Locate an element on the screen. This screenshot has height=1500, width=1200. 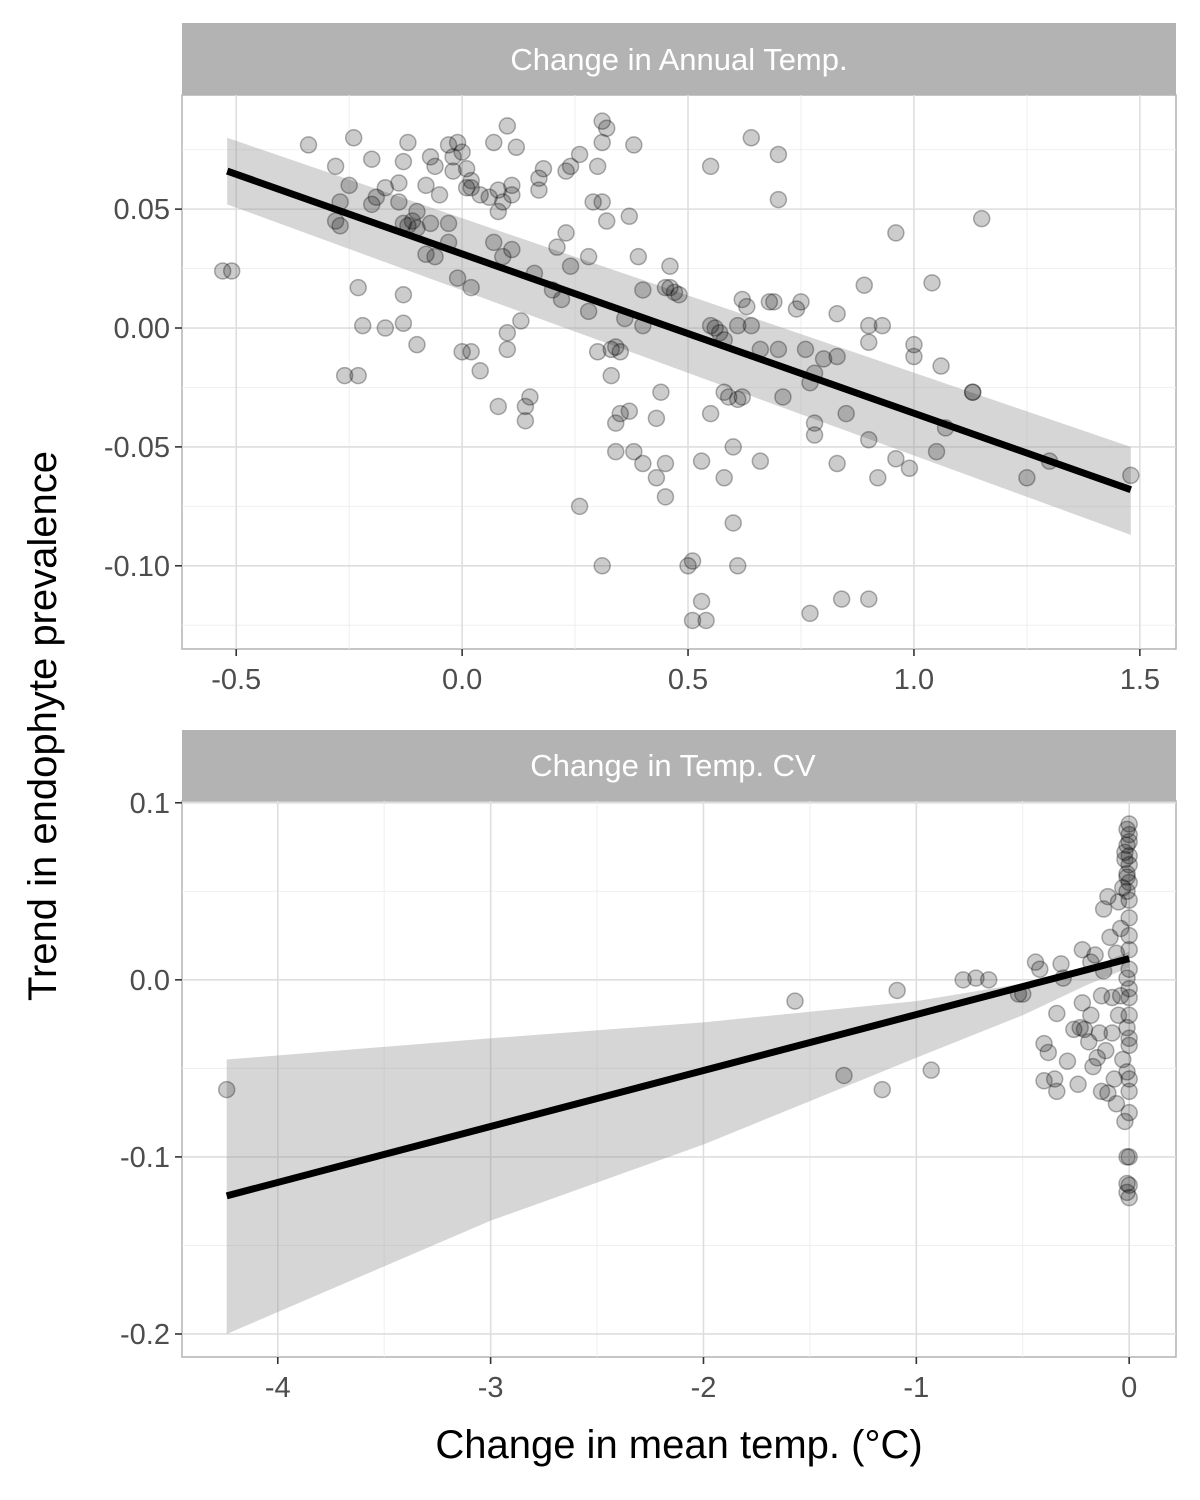
y-tick-label: 0.00 is located at coordinates (142, 329).